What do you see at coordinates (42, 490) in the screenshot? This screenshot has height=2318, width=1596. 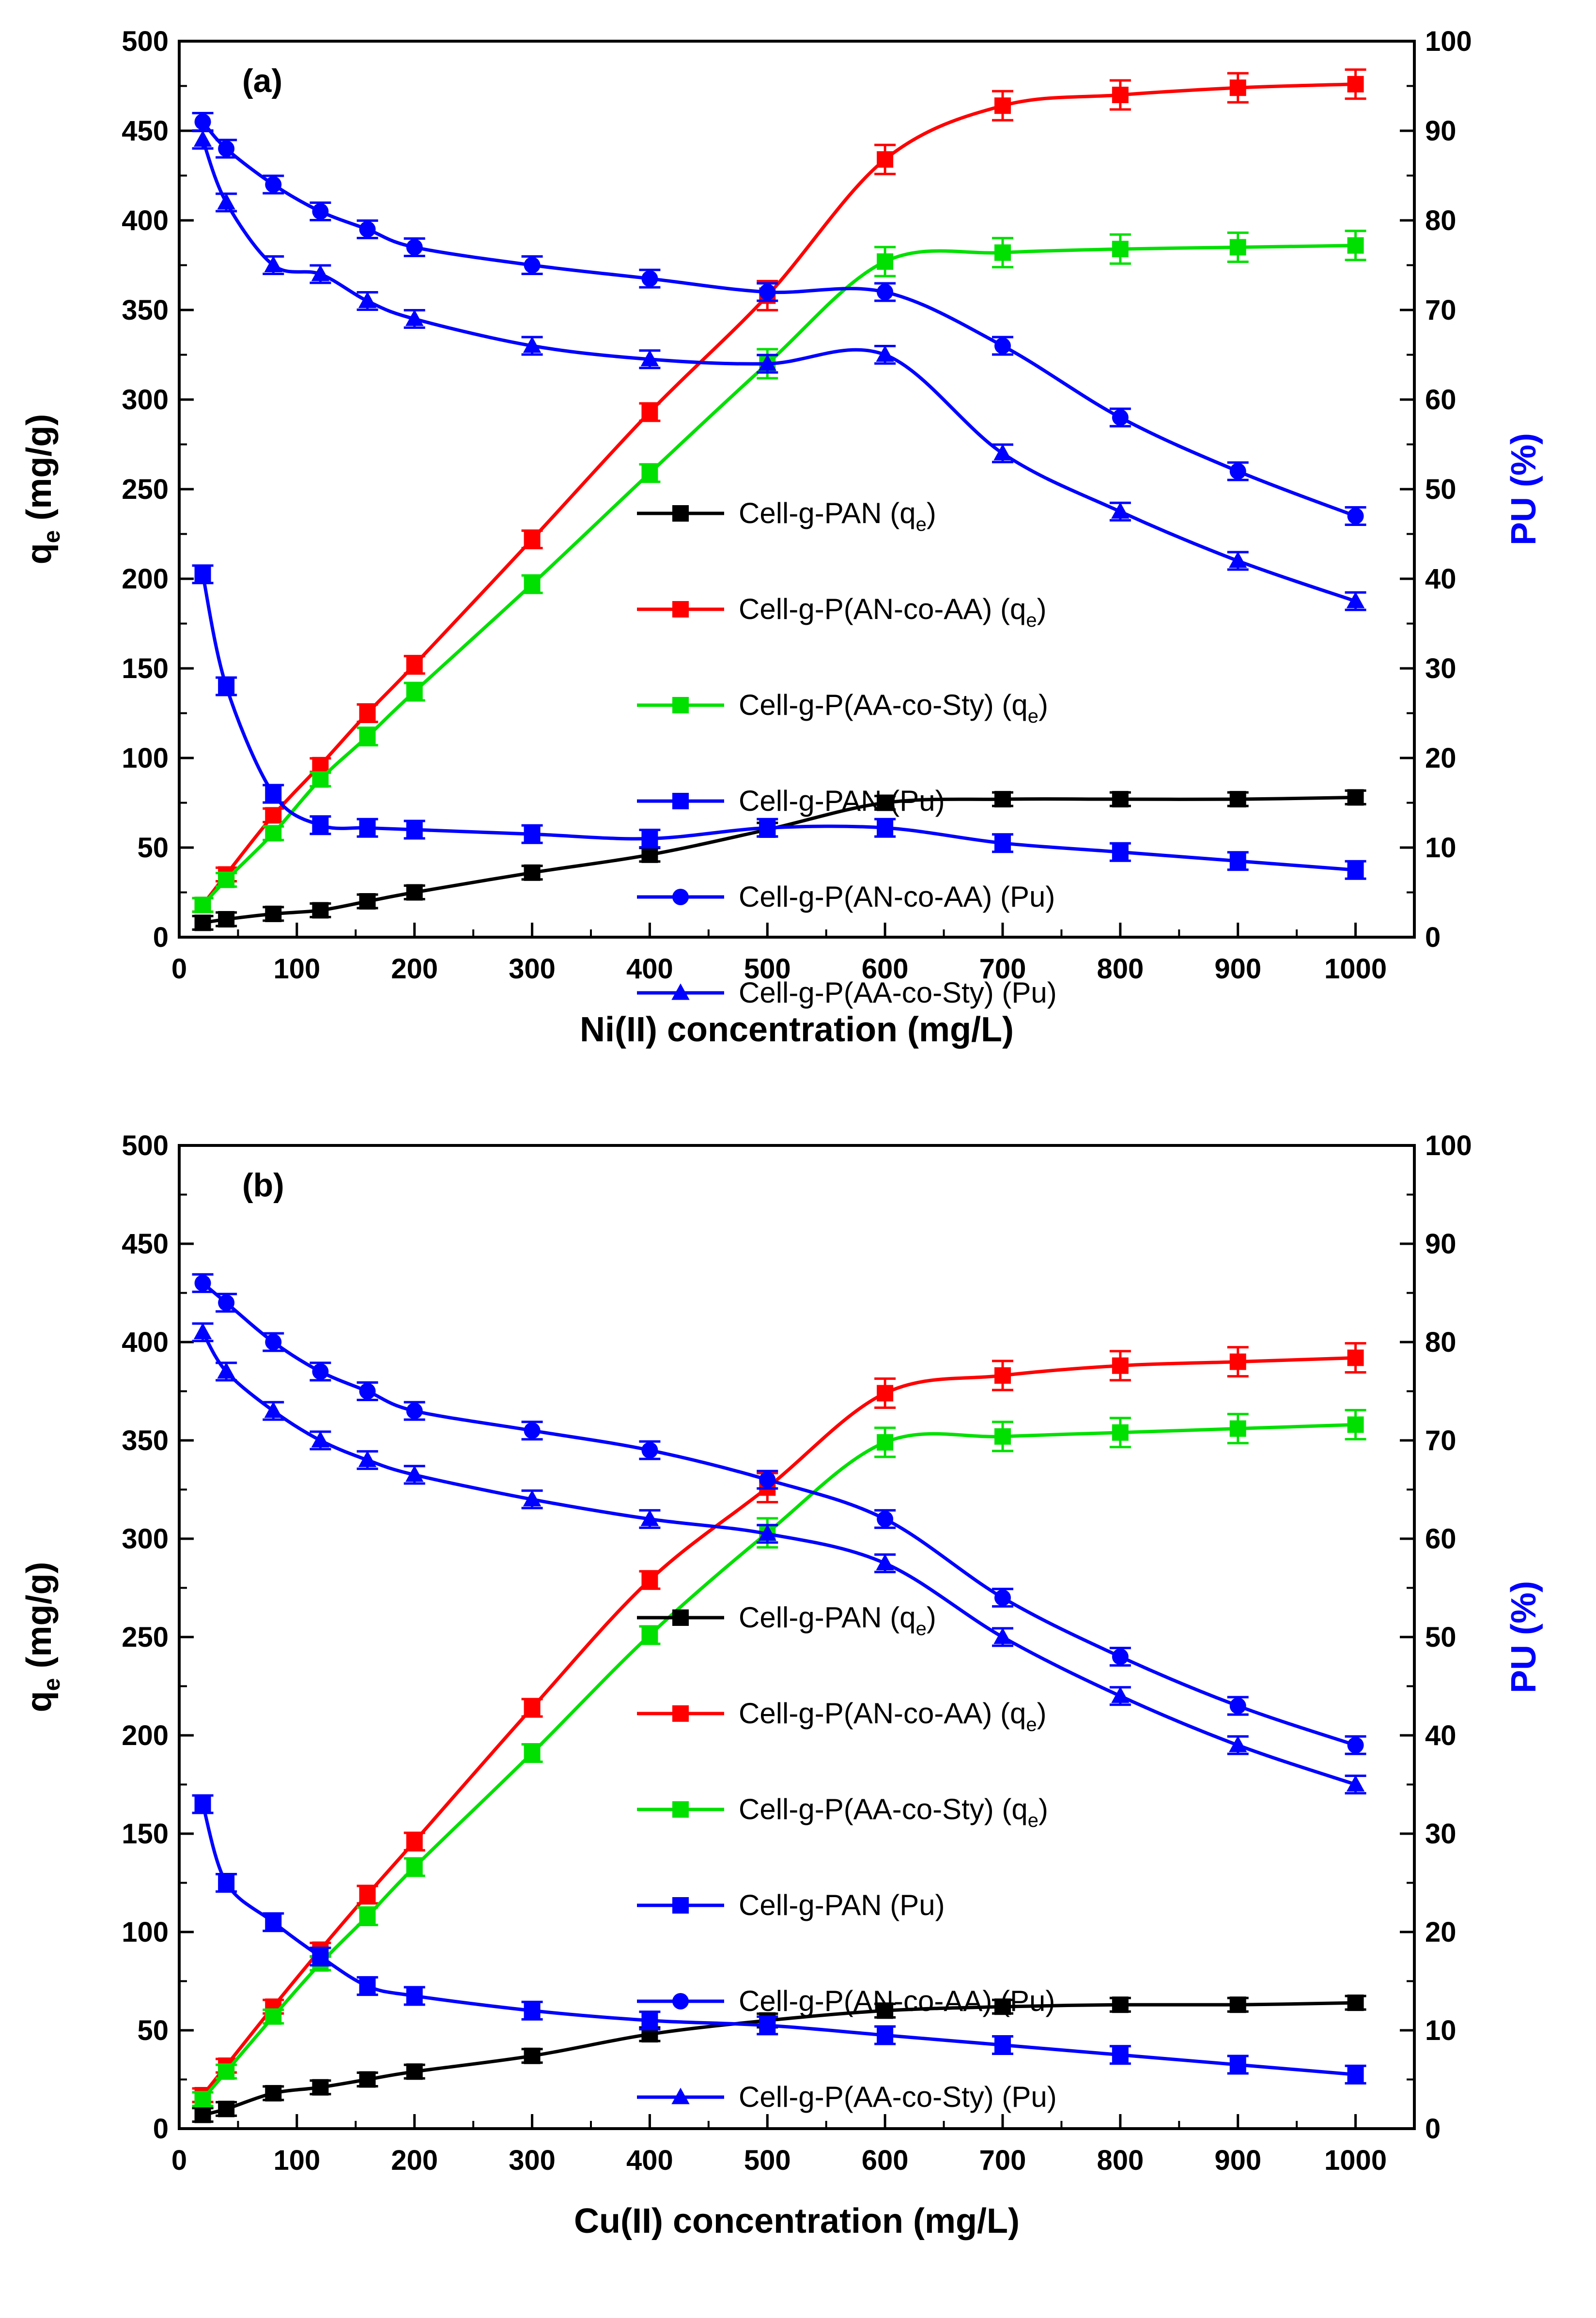 I see `y-axis-title: qe (mg/g)` at bounding box center [42, 490].